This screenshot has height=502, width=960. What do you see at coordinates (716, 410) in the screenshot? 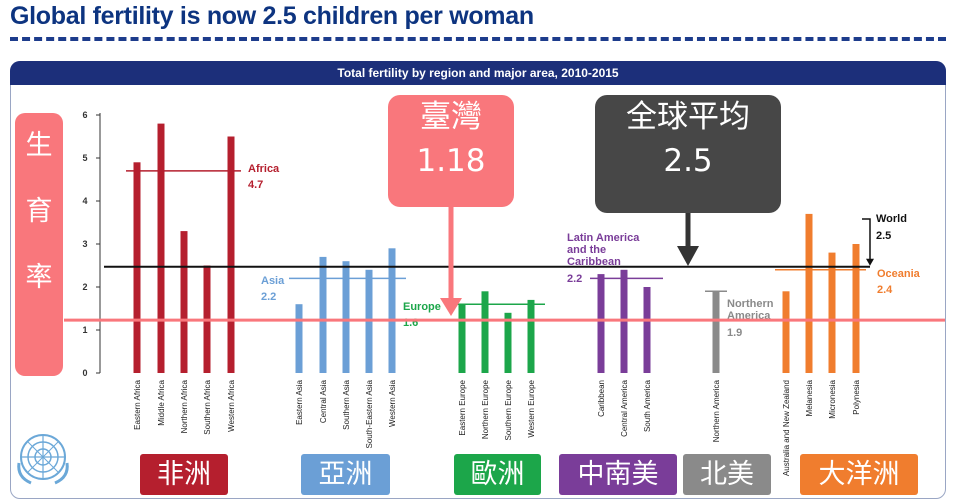
I see `x-tick-label: Northern America` at bounding box center [716, 410].